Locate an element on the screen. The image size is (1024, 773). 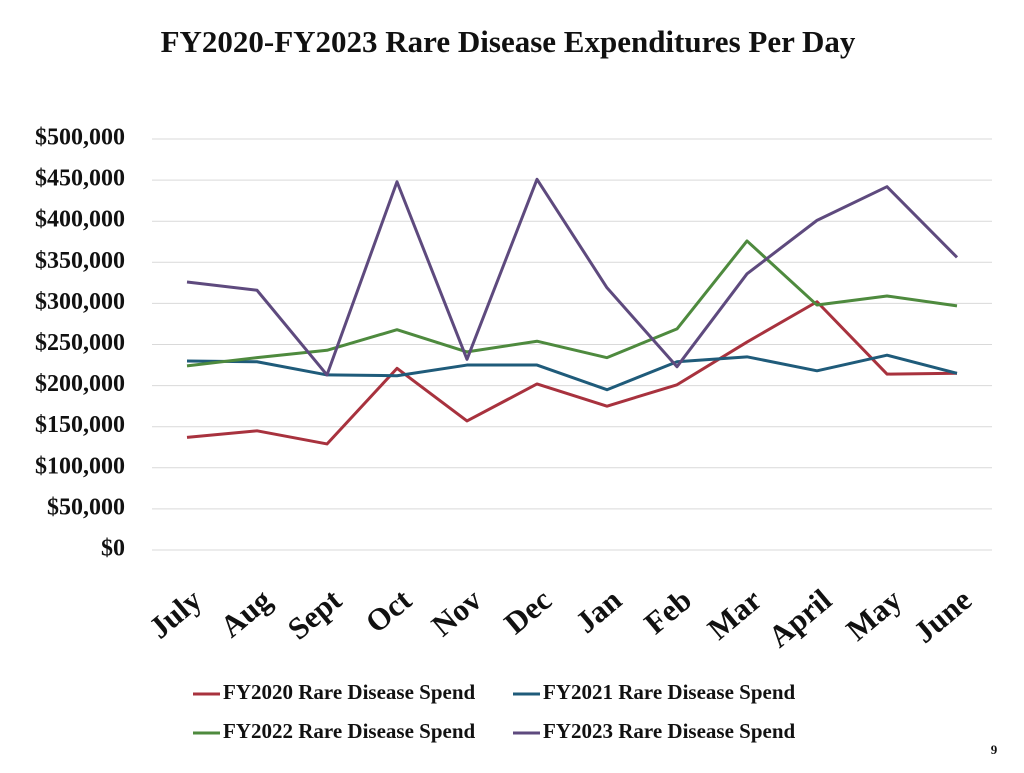
legend-label: FY2023 Rare Disease Spend is located at coordinates (669, 731).